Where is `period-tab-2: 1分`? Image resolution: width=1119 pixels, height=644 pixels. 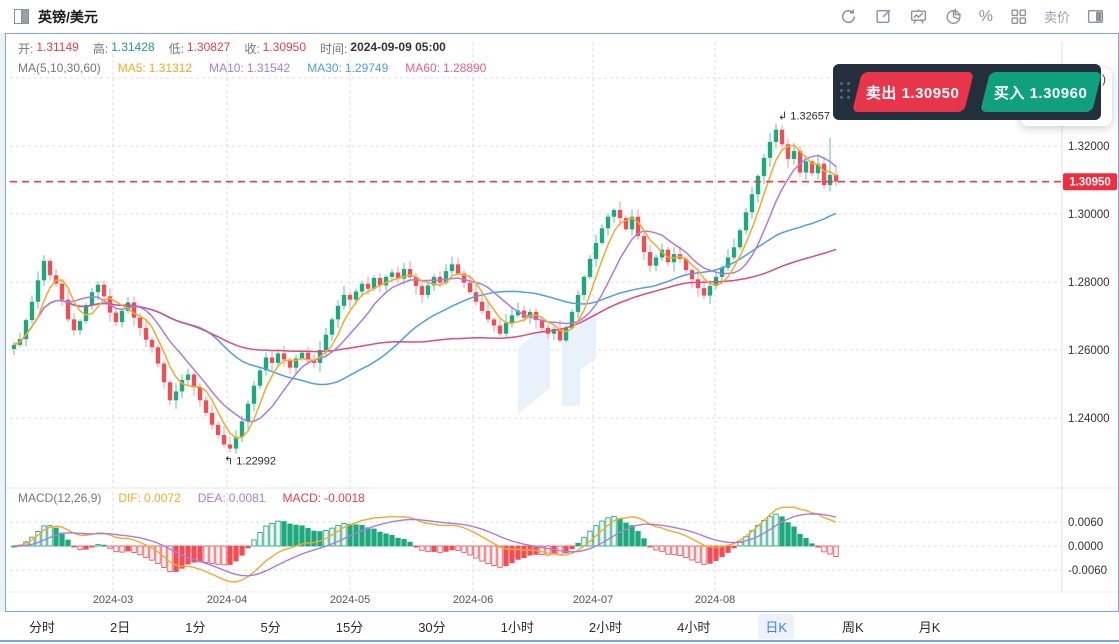 period-tab-2: 1分 is located at coordinates (195, 627).